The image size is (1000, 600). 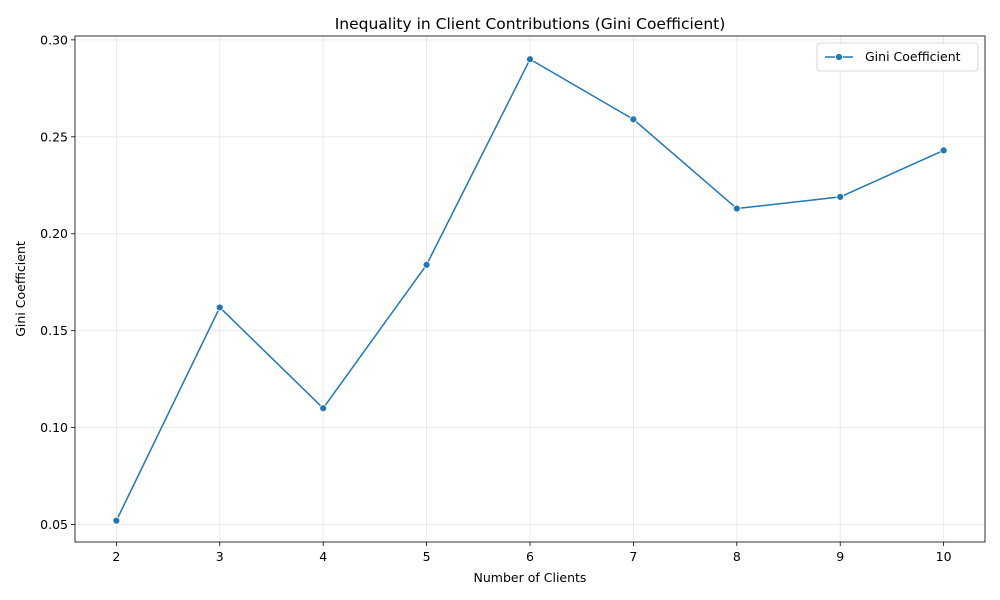 What do you see at coordinates (54, 330) in the screenshot?
I see `y-tick-label: 0.15` at bounding box center [54, 330].